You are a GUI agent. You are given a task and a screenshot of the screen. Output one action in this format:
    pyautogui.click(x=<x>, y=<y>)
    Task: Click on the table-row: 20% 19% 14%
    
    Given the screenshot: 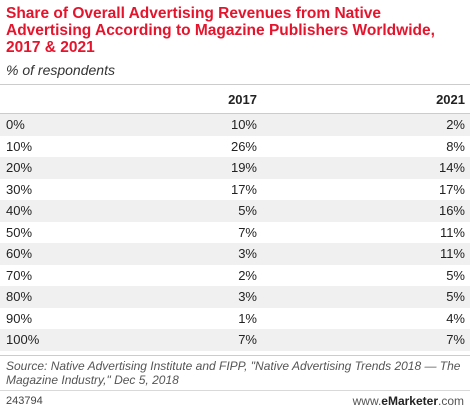 What is the action you would take?
    pyautogui.click(x=235, y=168)
    